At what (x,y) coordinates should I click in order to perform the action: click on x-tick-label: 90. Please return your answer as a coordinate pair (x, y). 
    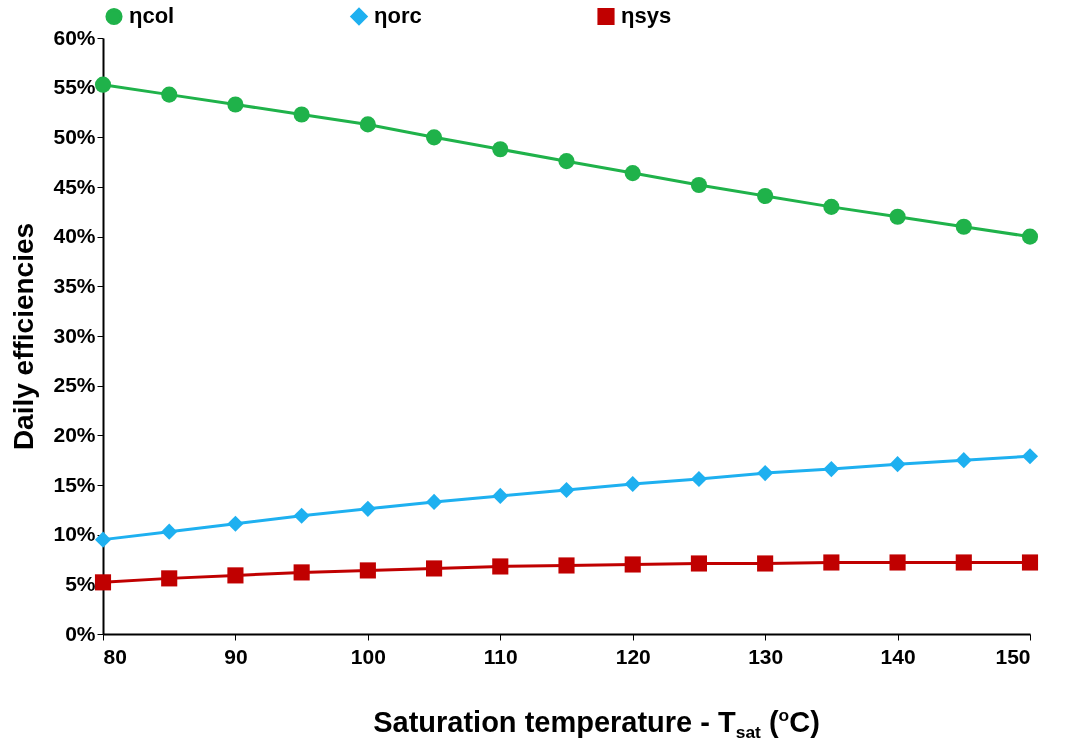
    Looking at the image, I should click on (236, 656).